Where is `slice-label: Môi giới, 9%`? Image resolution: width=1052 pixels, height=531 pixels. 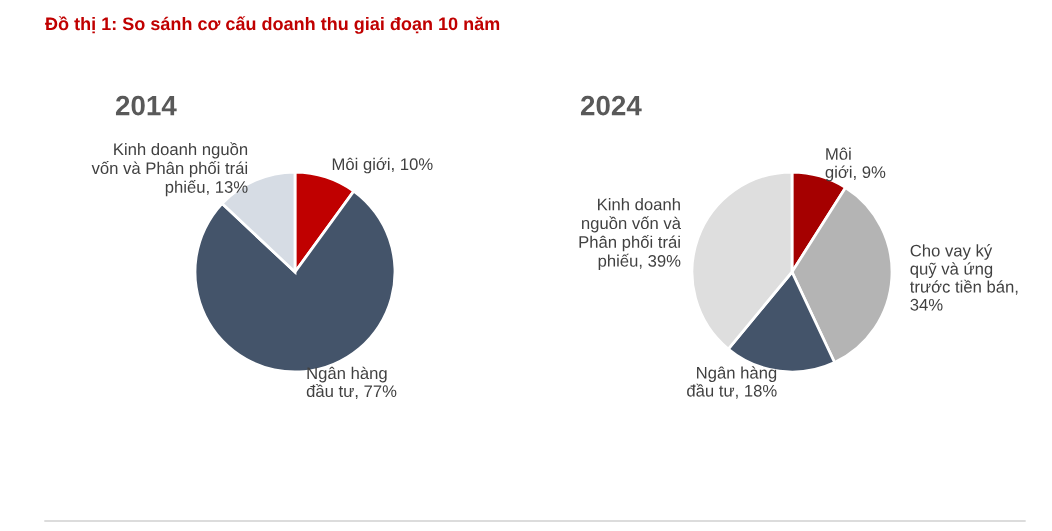
slice-label: Môi giới, 9% is located at coordinates (855, 164).